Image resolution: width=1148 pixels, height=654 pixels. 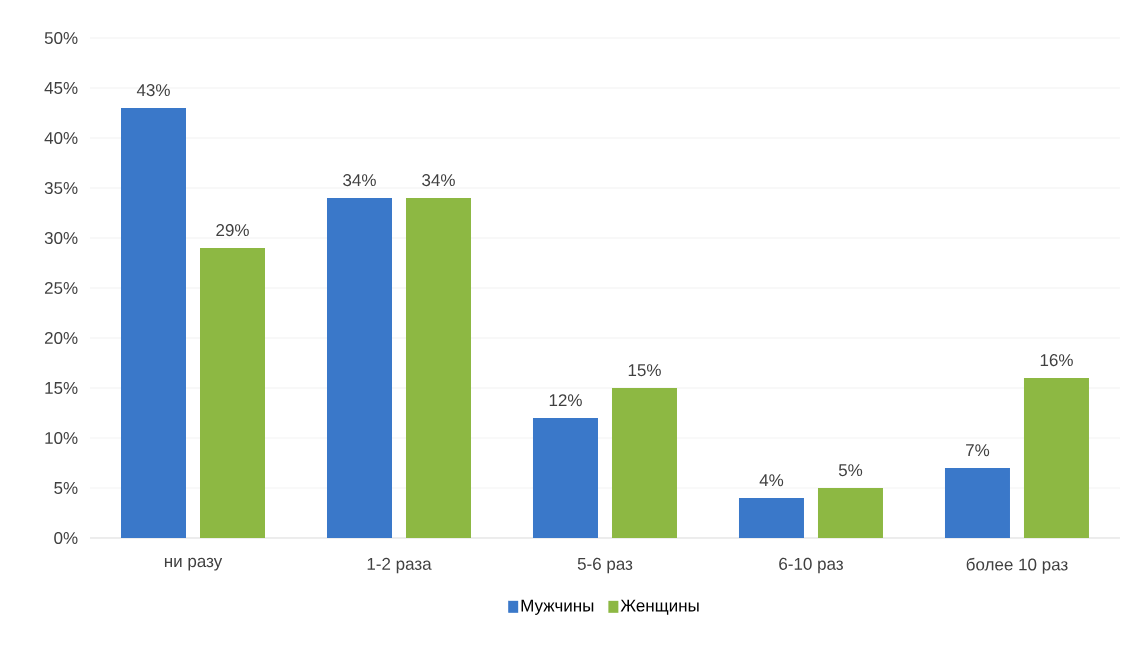 What do you see at coordinates (193, 564) in the screenshot?
I see `x-tick-label: ни разу` at bounding box center [193, 564].